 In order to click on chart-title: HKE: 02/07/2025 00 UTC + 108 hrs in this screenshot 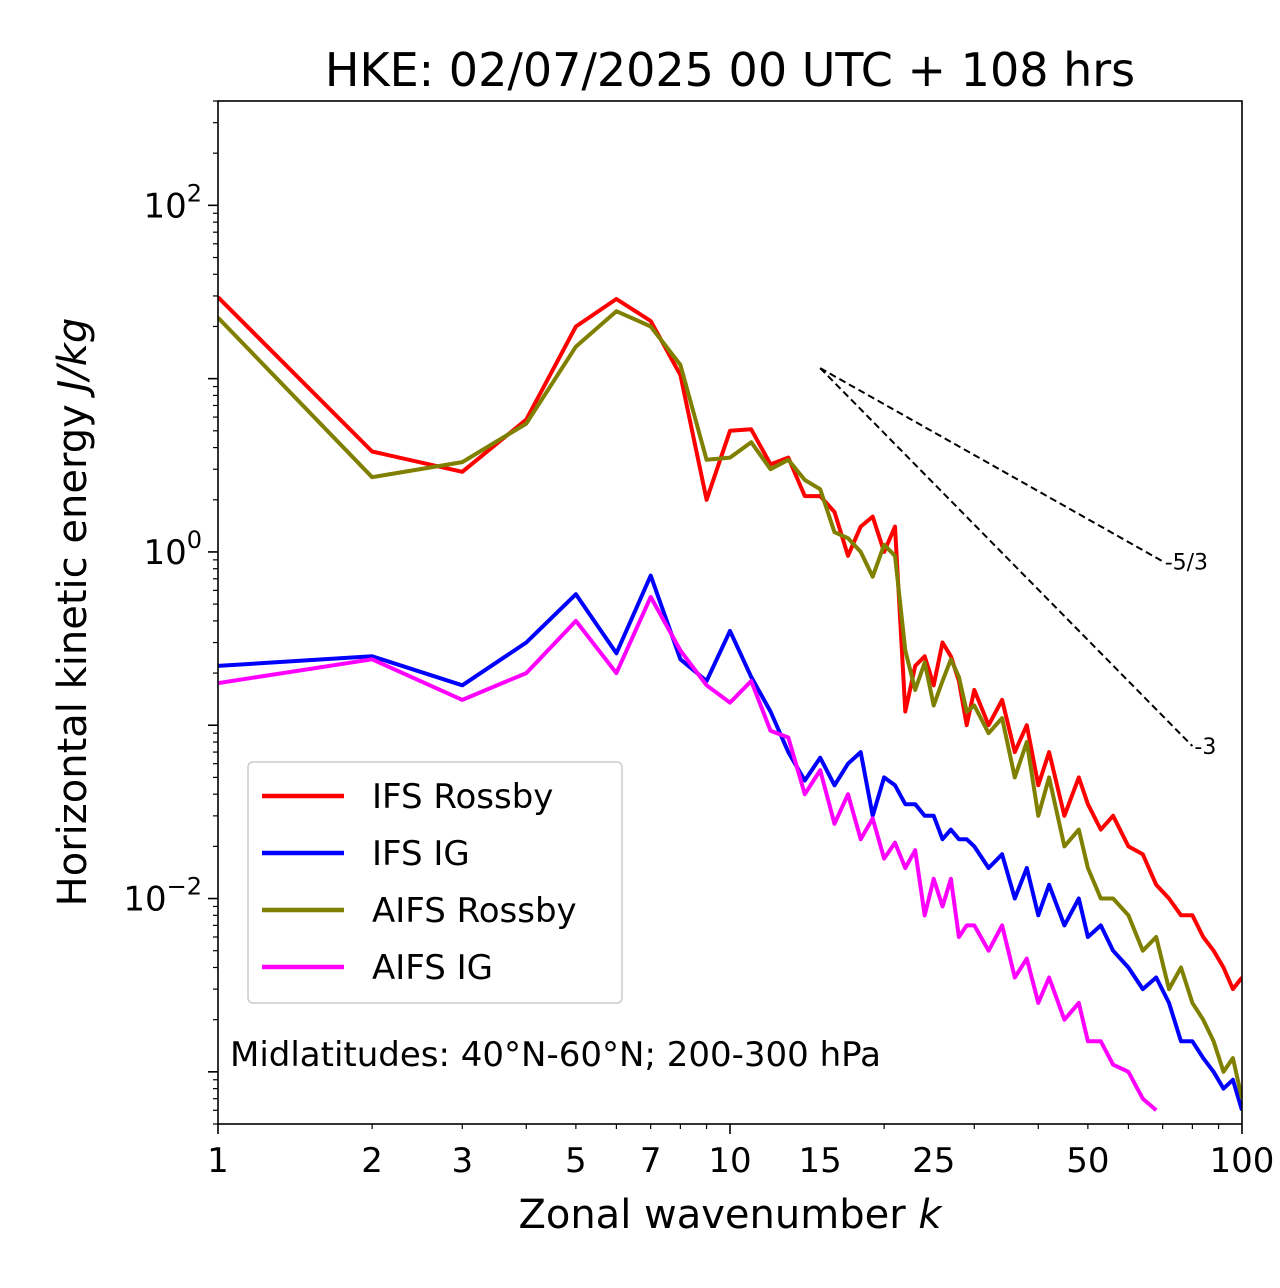, I will do `click(730, 70)`.